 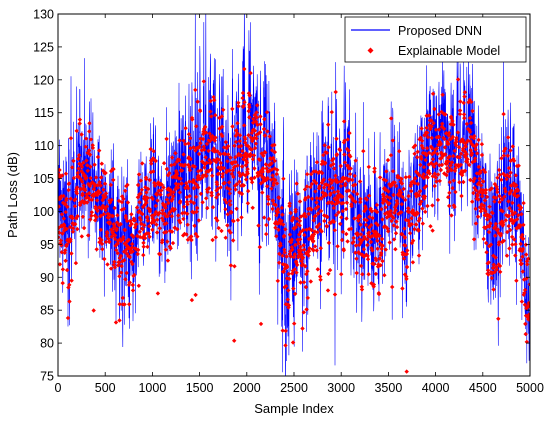 What do you see at coordinates (43, 80) in the screenshot?
I see `y-tick-label: 120` at bounding box center [43, 80].